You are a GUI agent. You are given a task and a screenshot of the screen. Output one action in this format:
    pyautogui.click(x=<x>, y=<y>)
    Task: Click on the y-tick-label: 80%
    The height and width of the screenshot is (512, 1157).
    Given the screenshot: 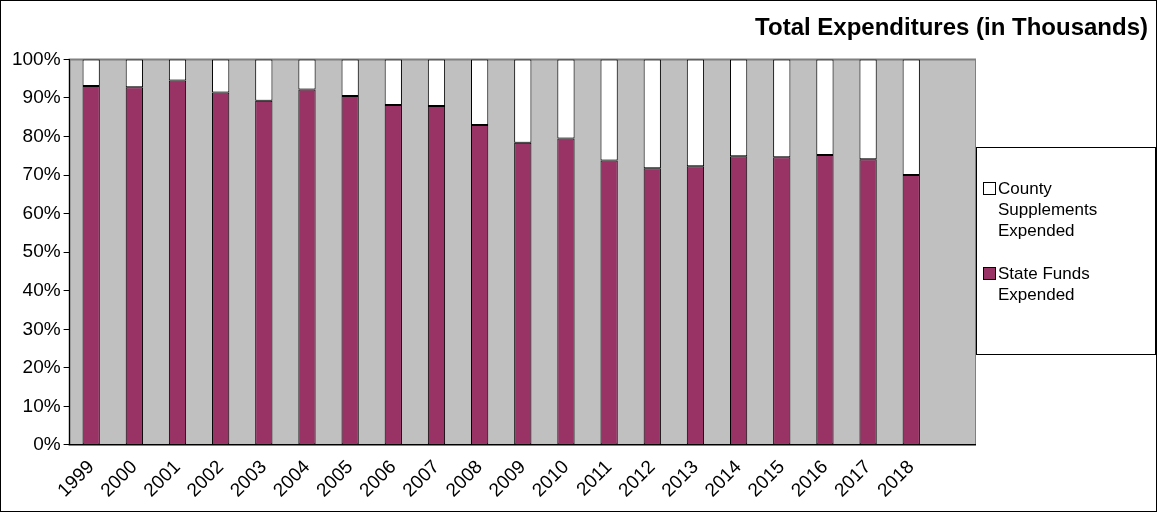 What is the action you would take?
    pyautogui.click(x=41, y=135)
    